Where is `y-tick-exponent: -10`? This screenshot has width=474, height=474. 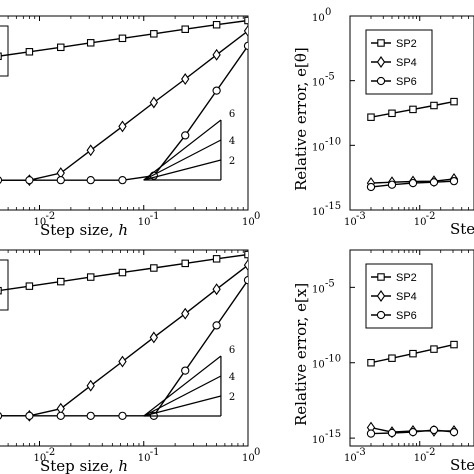
y-tick-exponent: -10 is located at coordinates (333, 141).